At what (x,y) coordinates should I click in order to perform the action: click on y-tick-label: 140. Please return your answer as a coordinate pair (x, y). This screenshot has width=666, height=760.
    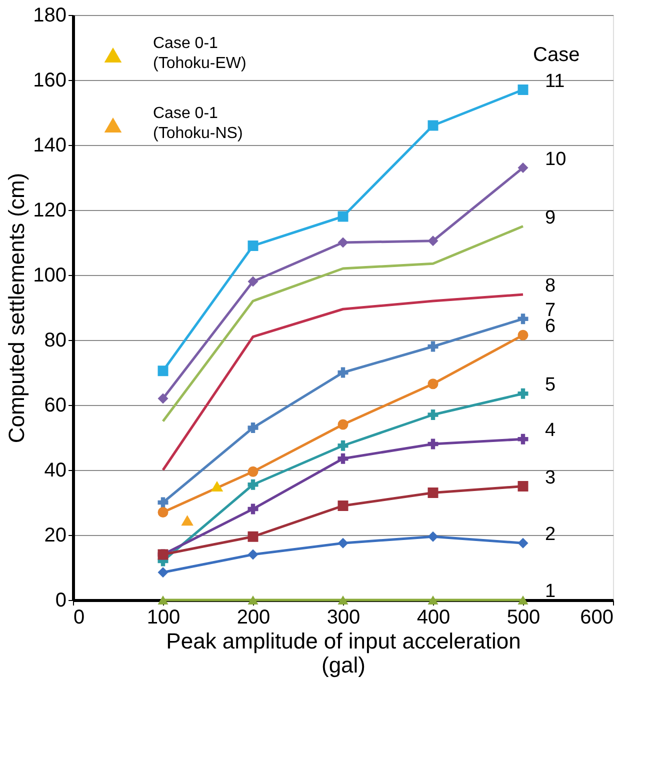
    Looking at the image, I should click on (49, 145).